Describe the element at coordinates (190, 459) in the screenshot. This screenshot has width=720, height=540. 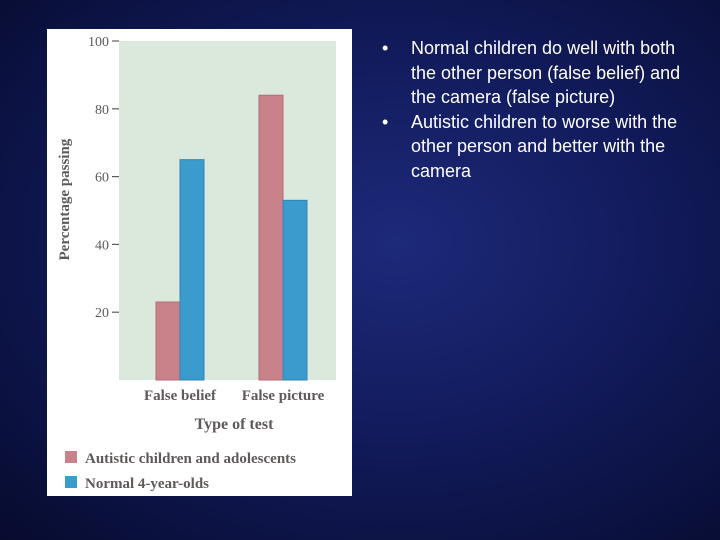
I see `legend-label: Autistic children and adolescents` at that location.